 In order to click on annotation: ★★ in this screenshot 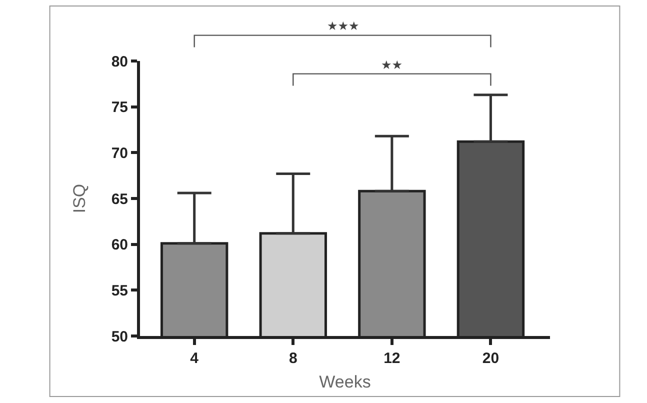, I will do `click(392, 65)`.